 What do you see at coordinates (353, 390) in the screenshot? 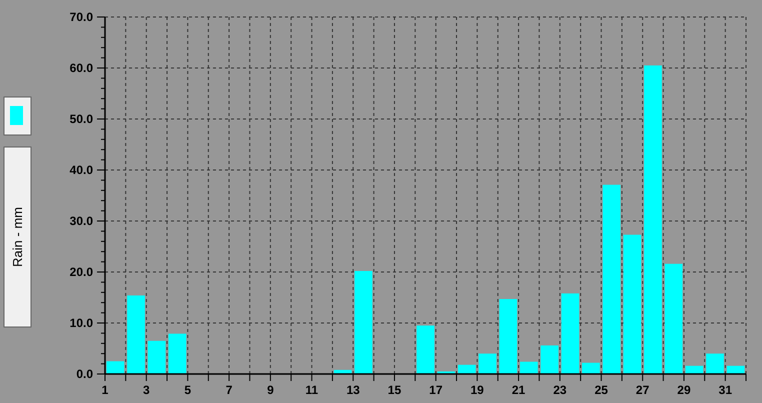
I see `x-tick-label: 13` at bounding box center [353, 390].